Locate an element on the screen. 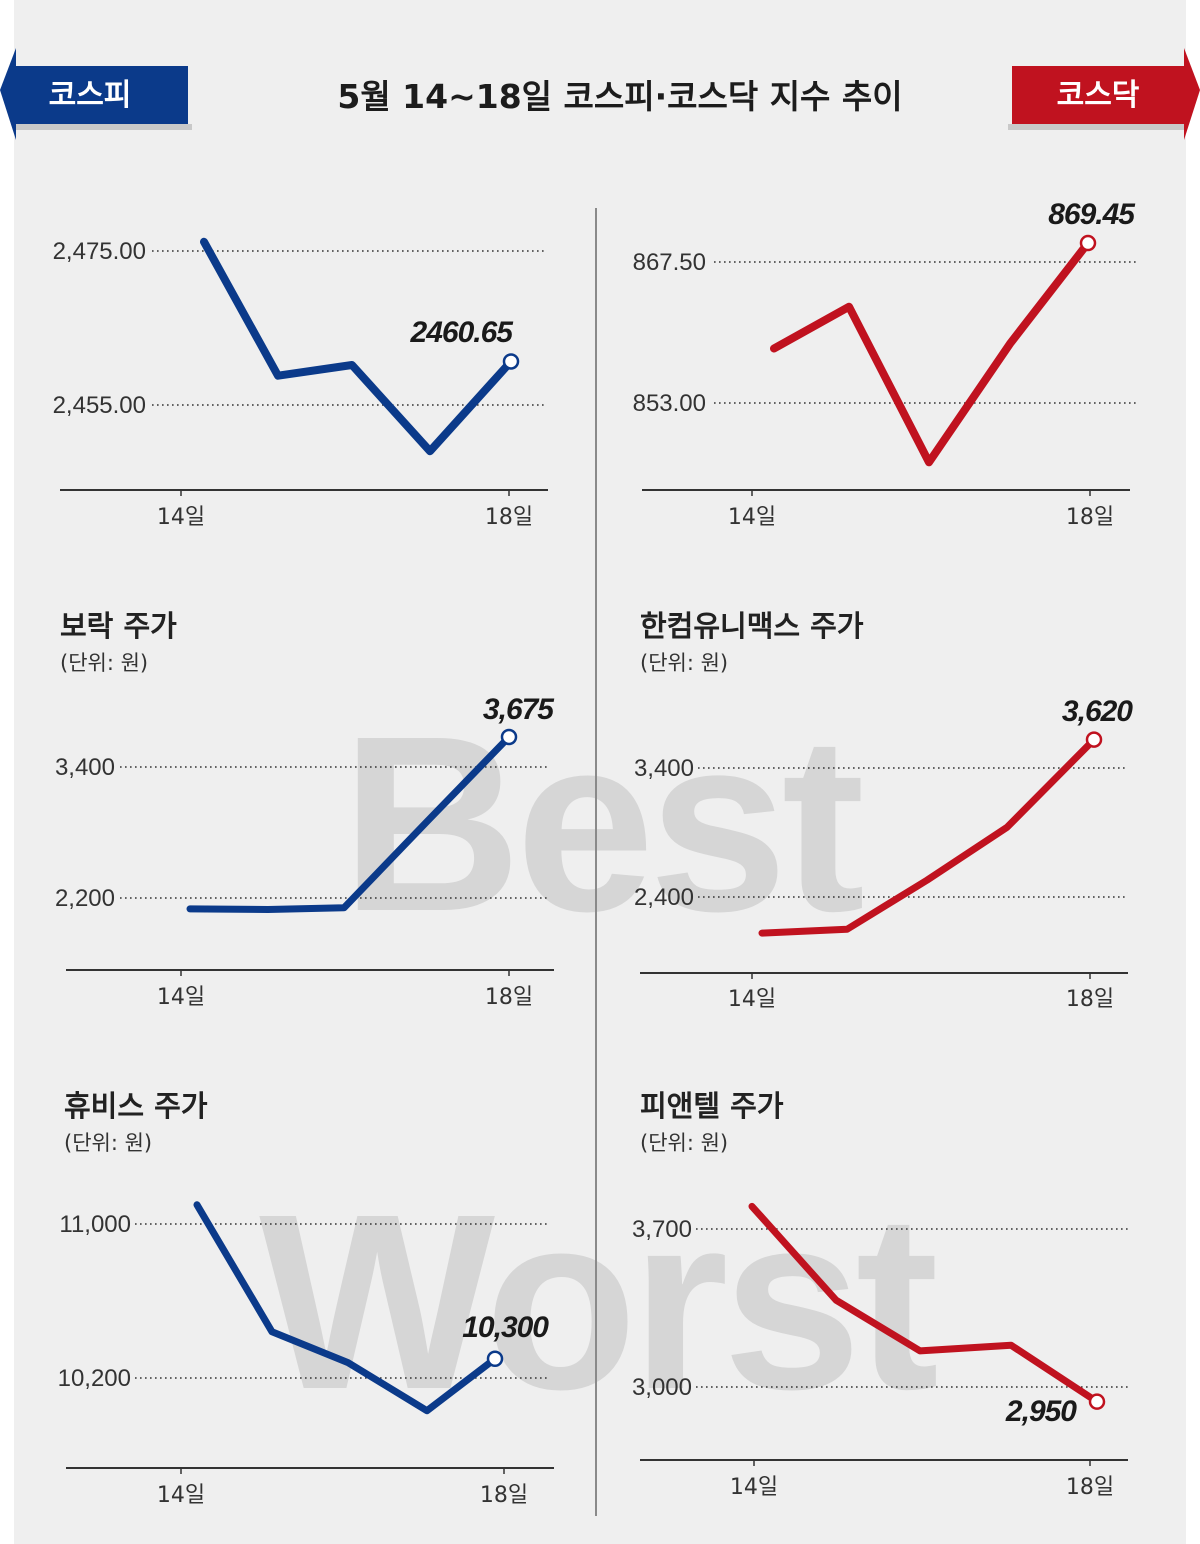 The width and height of the screenshot is (1200, 1544). kospi-banner: 코스피 is located at coordinates (96, 94).